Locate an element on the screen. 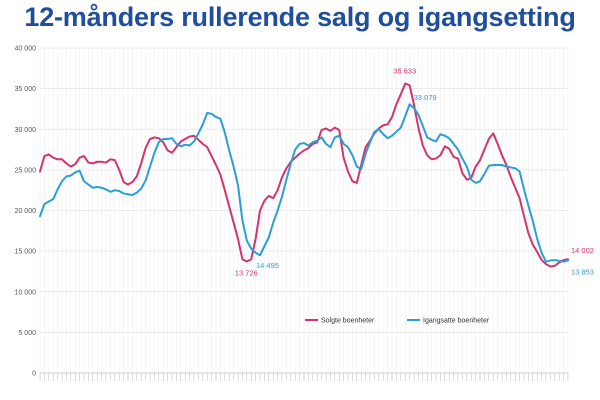 The width and height of the screenshot is (600, 400). legend-label-solgte: Solgte boenheter is located at coordinates (348, 321).